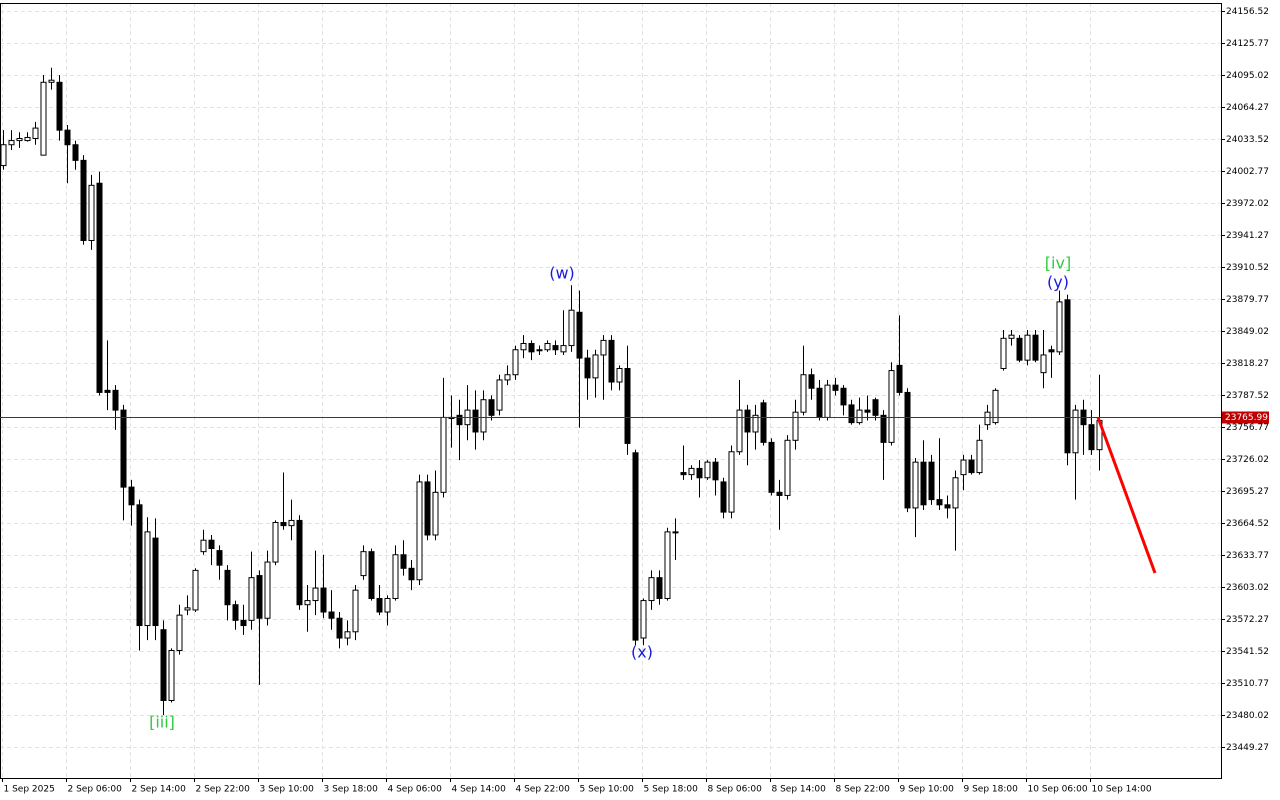  What do you see at coordinates (1247, 492) in the screenshot?
I see `y-tick-label: 23695.27` at bounding box center [1247, 492].